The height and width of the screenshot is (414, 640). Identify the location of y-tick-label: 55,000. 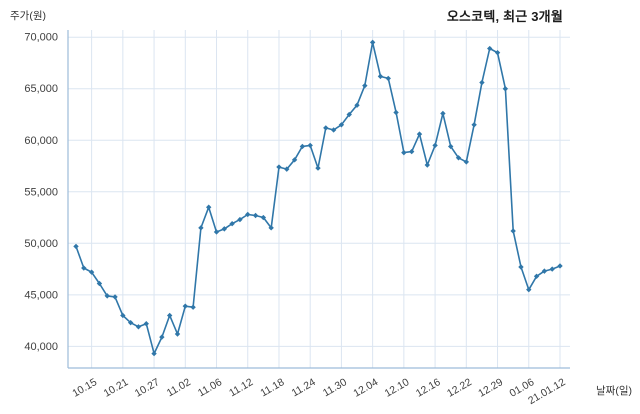
(41, 192).